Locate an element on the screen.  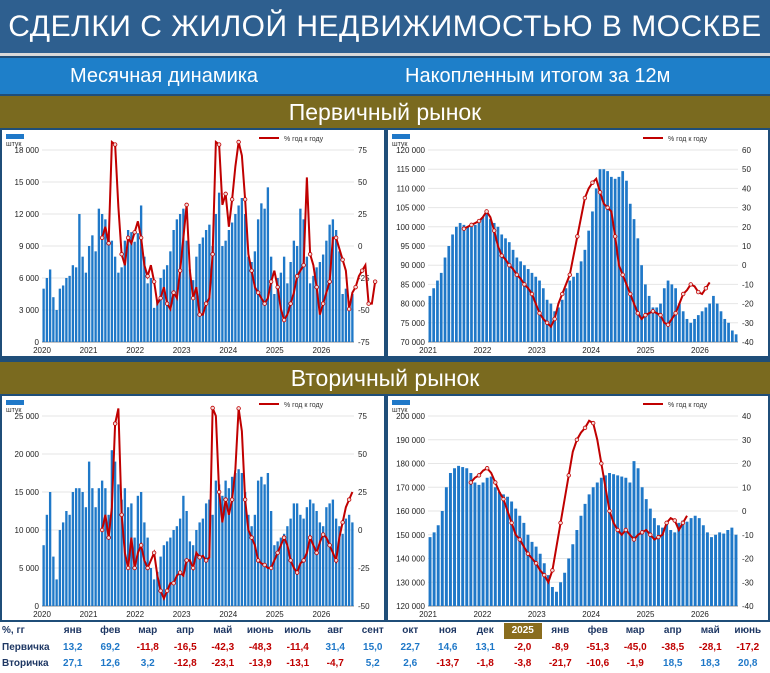
table-cell: 3,2 is located at coordinates (147, 663).